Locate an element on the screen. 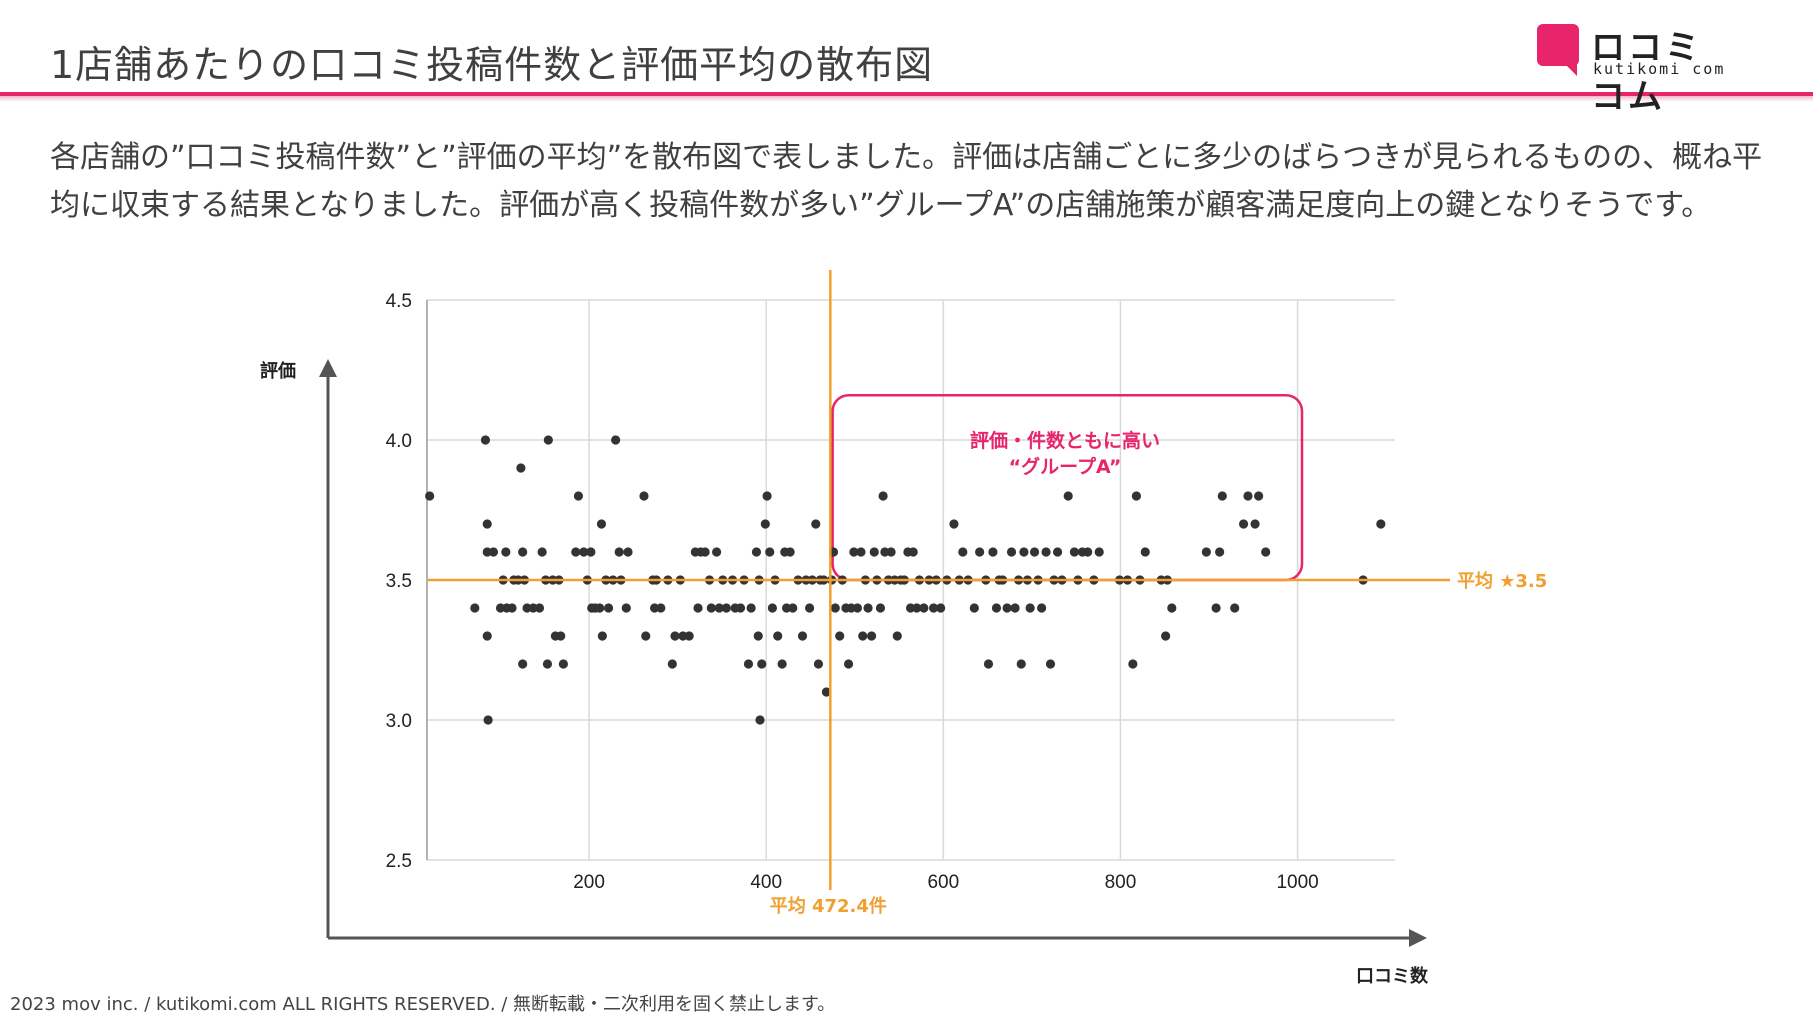 Image resolution: width=1813 pixels, height=1020 pixels. y-axis-label: 評価 is located at coordinates (278, 371).